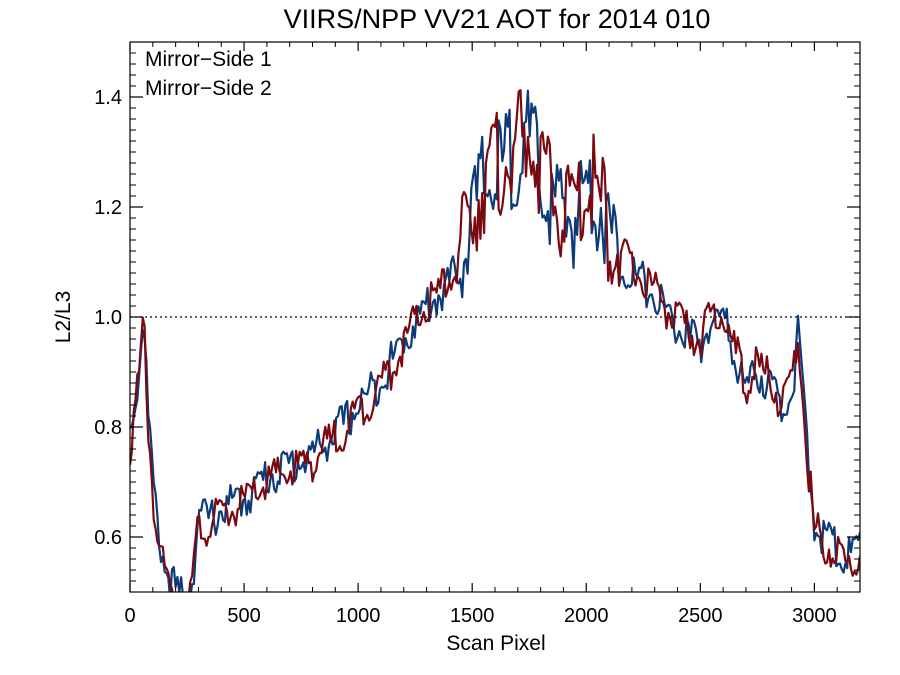  What do you see at coordinates (208, 59) in the screenshot?
I see `legend-entry-mirror-side-1: Mirror−Side 1` at bounding box center [208, 59].